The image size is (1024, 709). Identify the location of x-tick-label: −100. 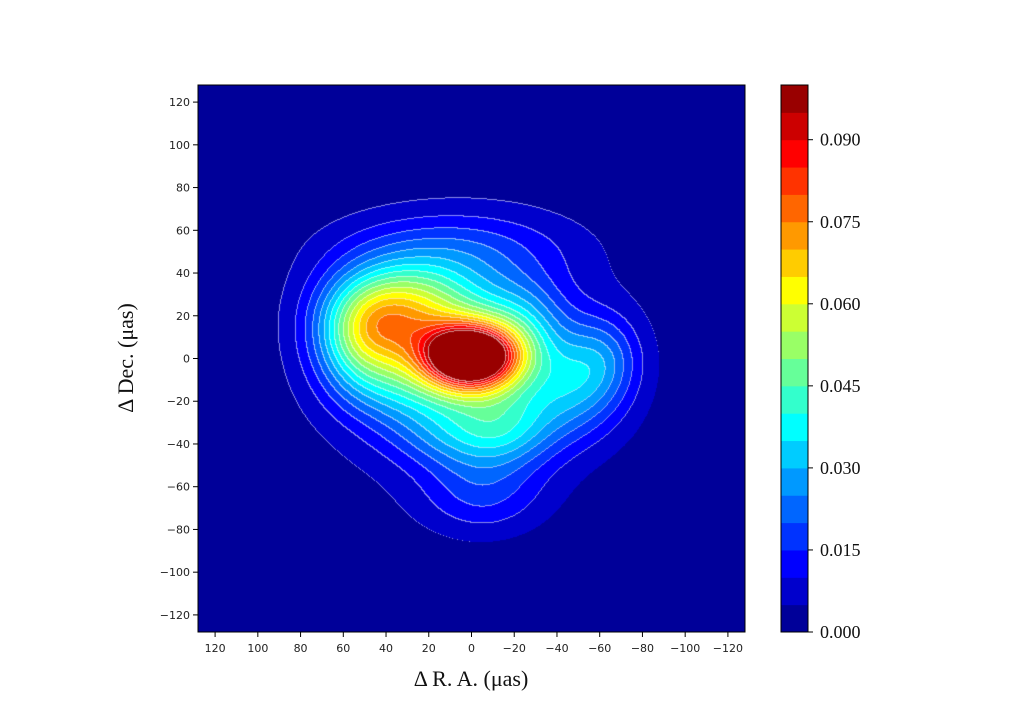
(685, 648).